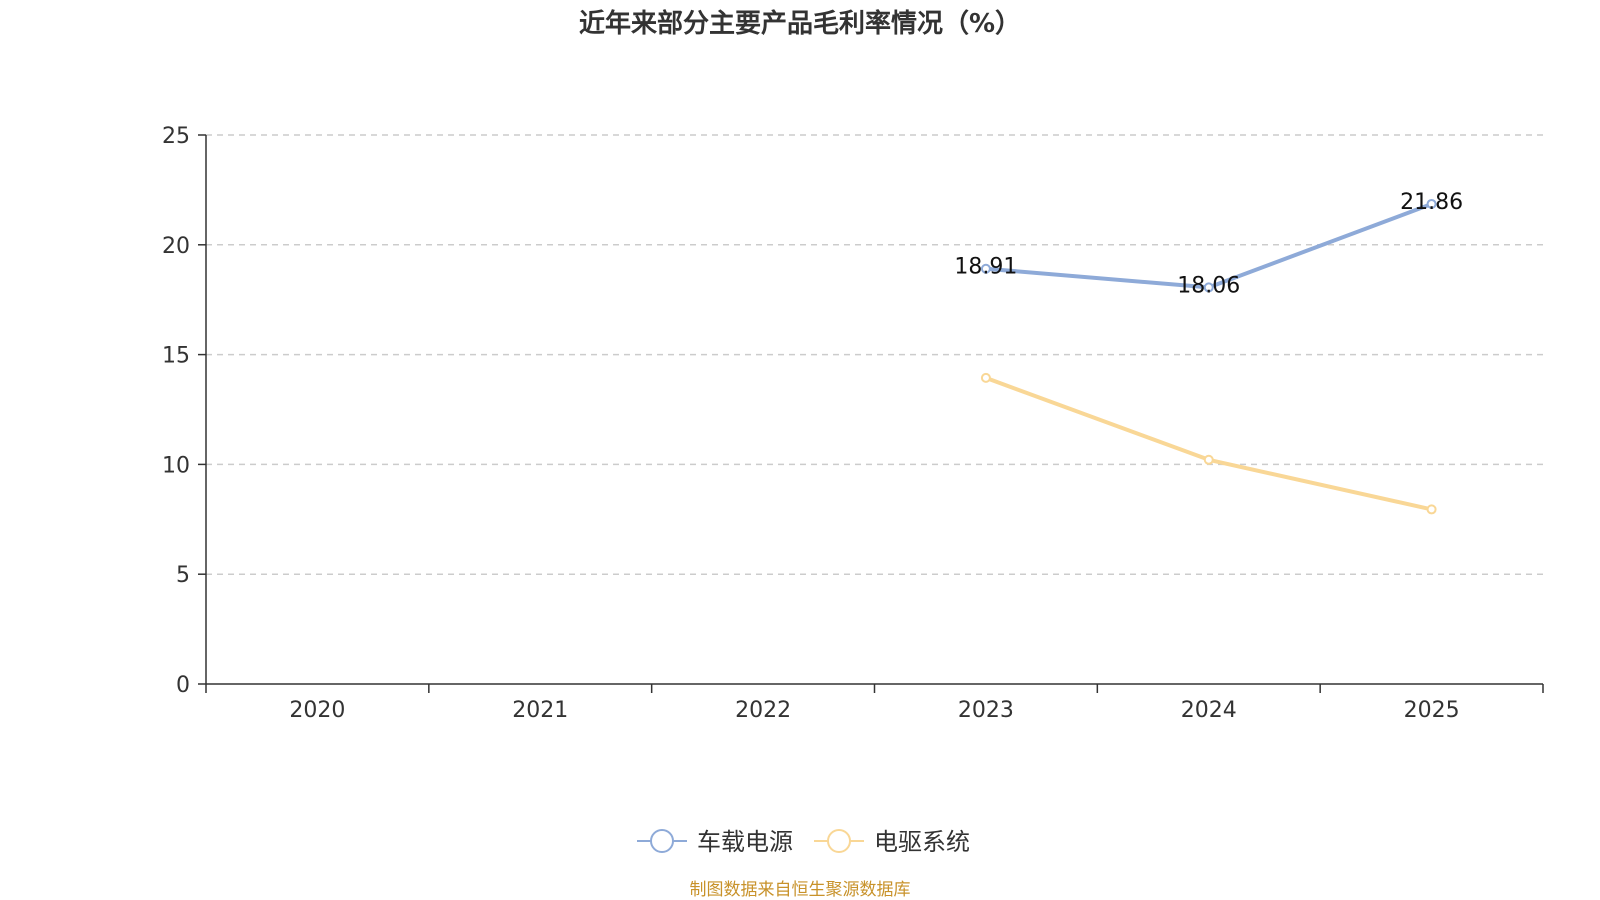  I want to click on legend-label: 车载电源, so click(745, 842).